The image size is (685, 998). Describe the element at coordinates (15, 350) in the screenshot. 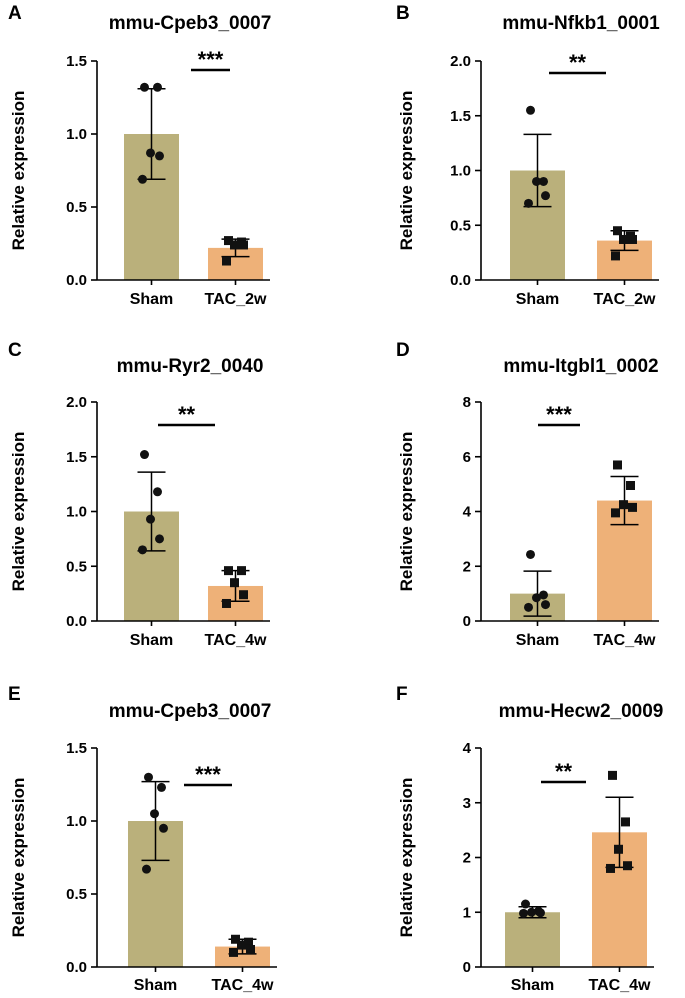

I see `panel-letter: C` at that location.